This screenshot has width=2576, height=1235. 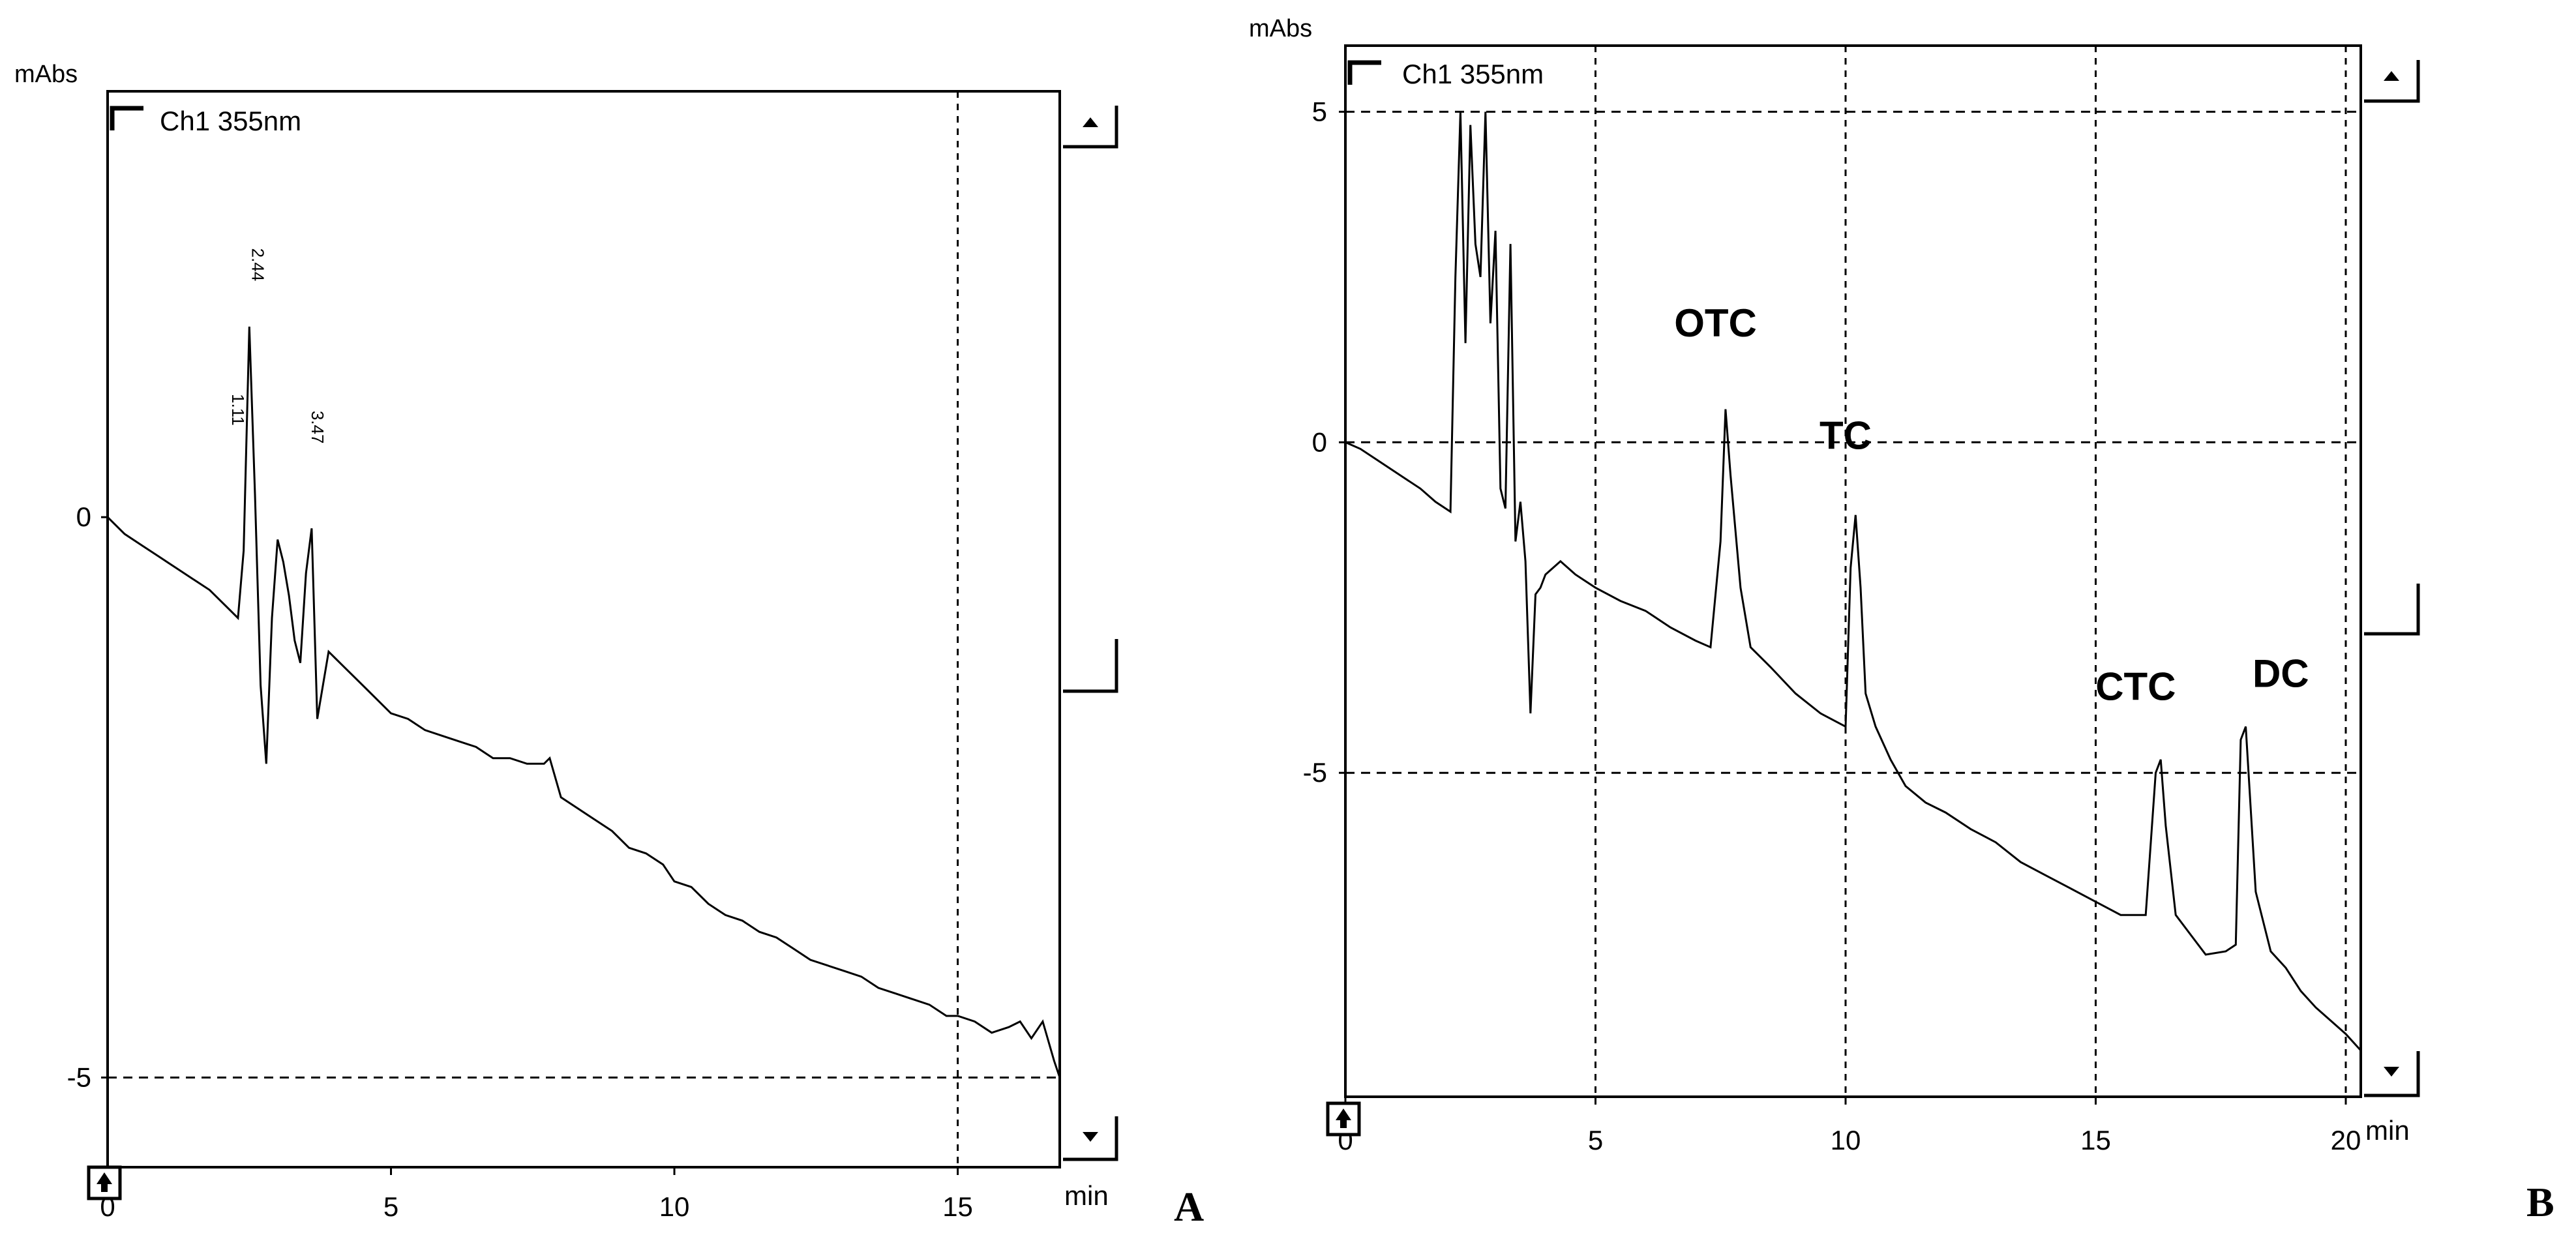 I want to click on y-tick-label: 5, so click(x=1319, y=111).